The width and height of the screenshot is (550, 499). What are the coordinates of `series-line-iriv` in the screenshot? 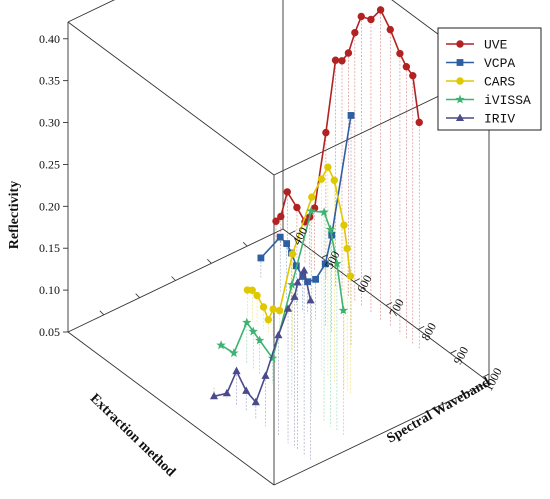 It's located at (262, 337).